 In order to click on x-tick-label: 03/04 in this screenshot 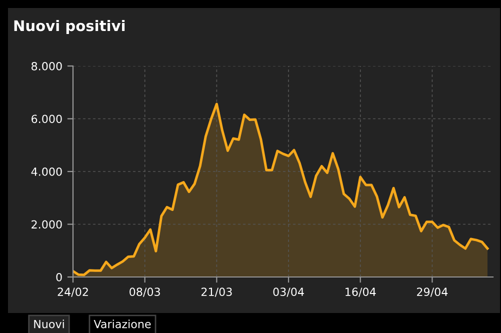, I will do `click(288, 292)`.